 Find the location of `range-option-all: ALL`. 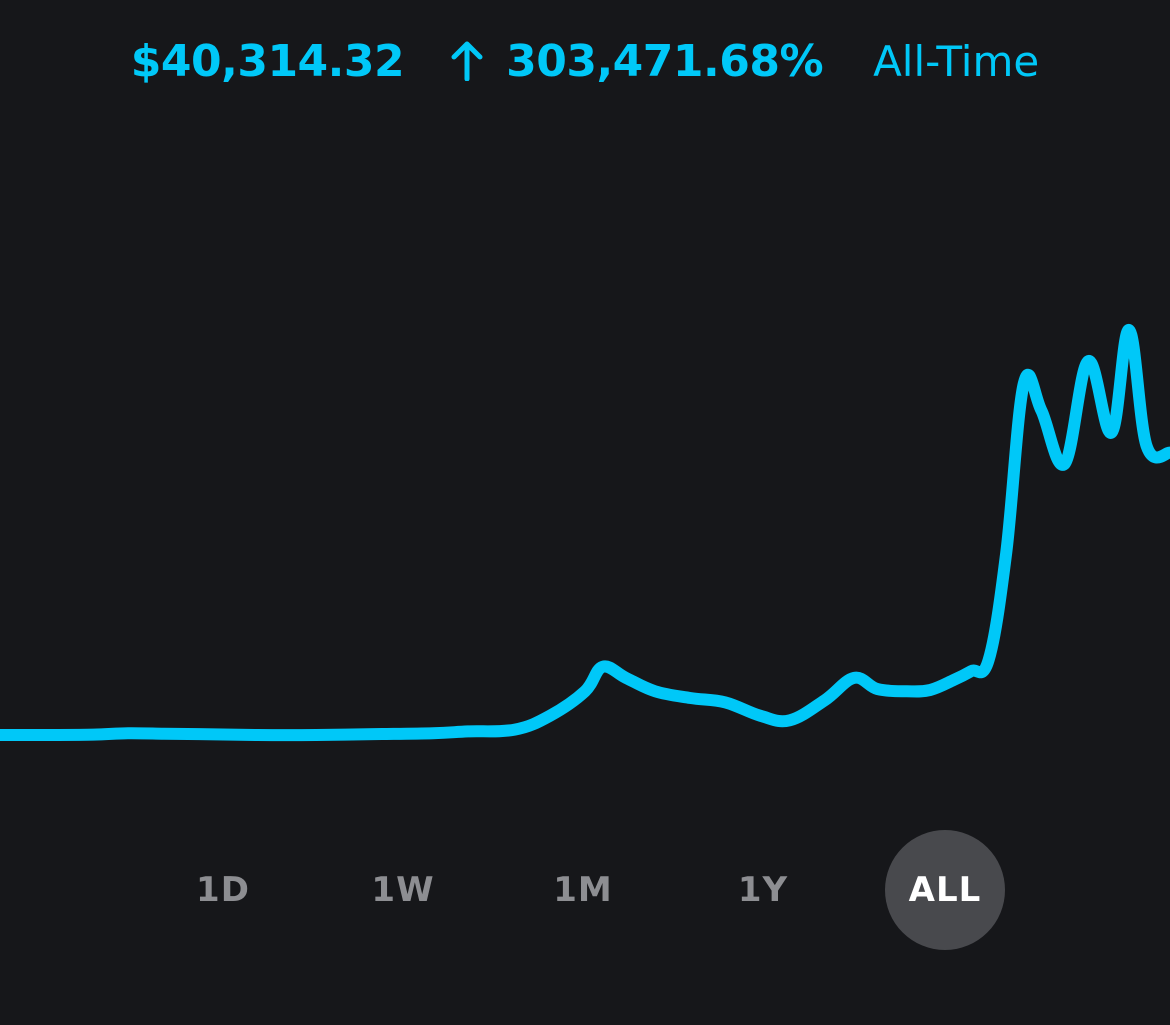

range-option-all: ALL is located at coordinates (945, 890).